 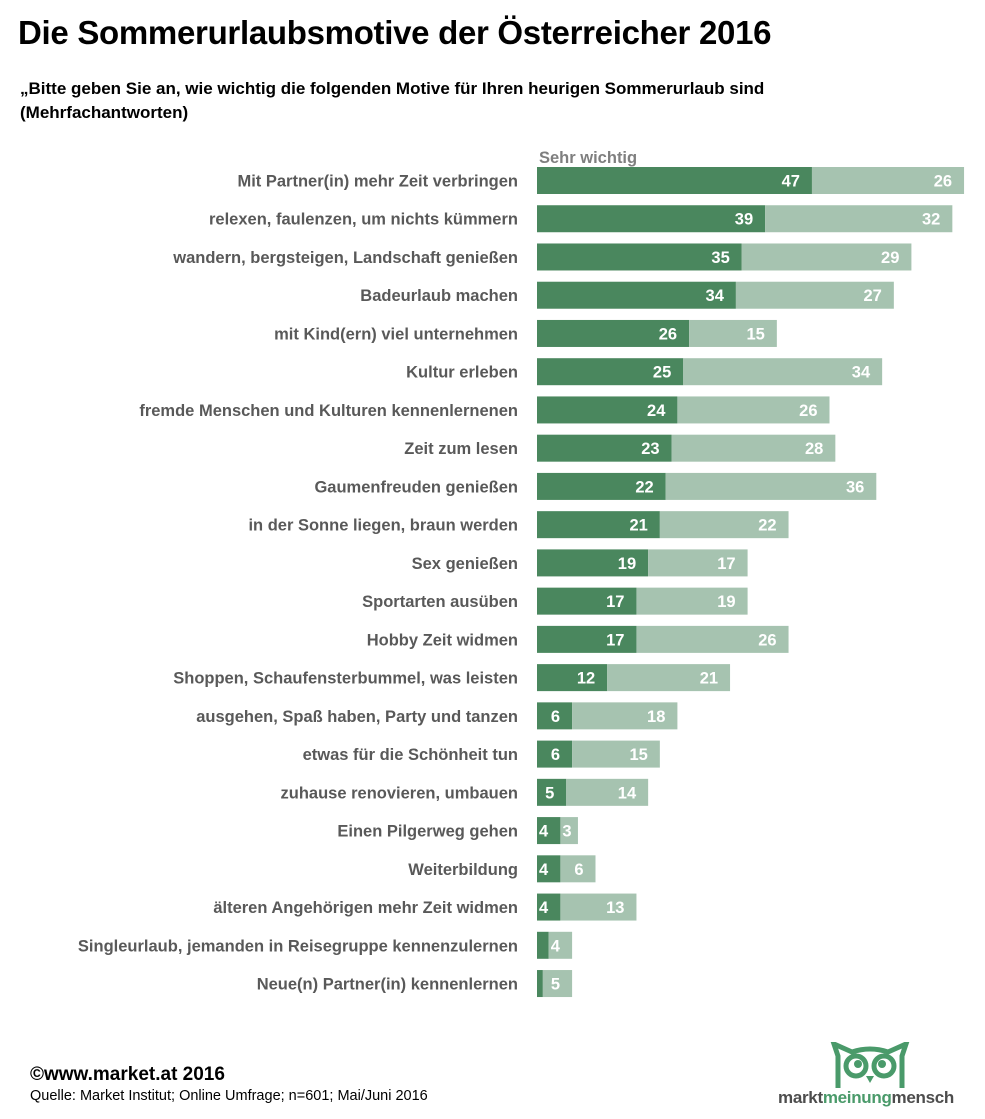 What do you see at coordinates (615, 908) in the screenshot?
I see `value-label-eher-wichtig: 13` at bounding box center [615, 908].